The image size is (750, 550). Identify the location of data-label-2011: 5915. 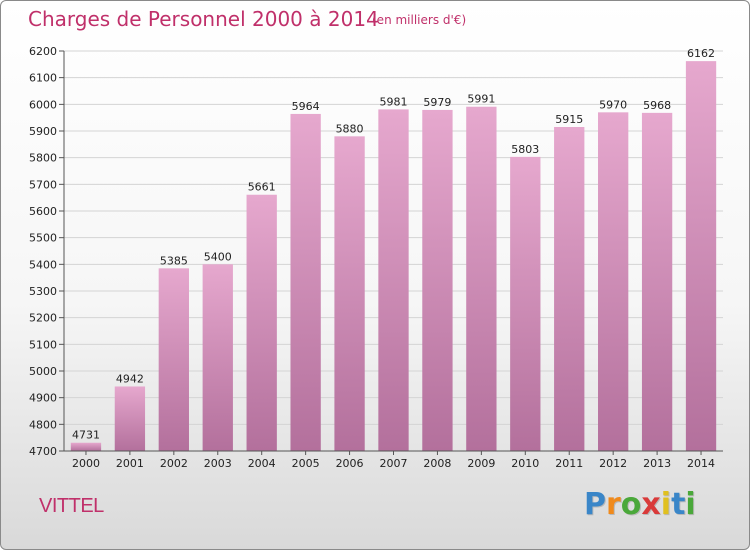
(569, 119).